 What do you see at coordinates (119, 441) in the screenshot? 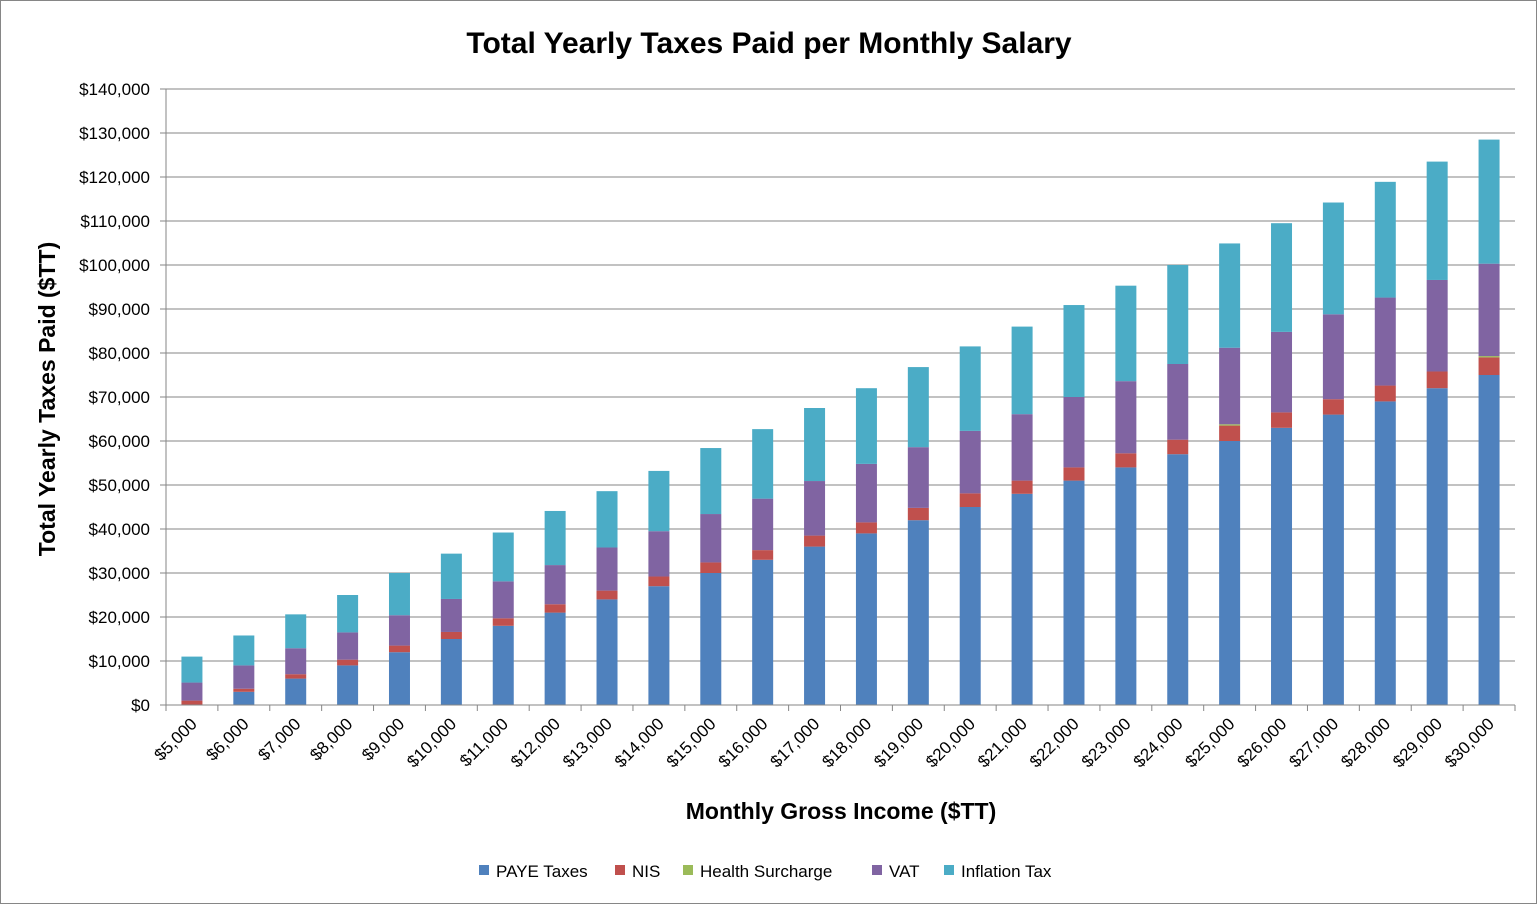
I see `y-tick-label: $60,000` at bounding box center [119, 441].